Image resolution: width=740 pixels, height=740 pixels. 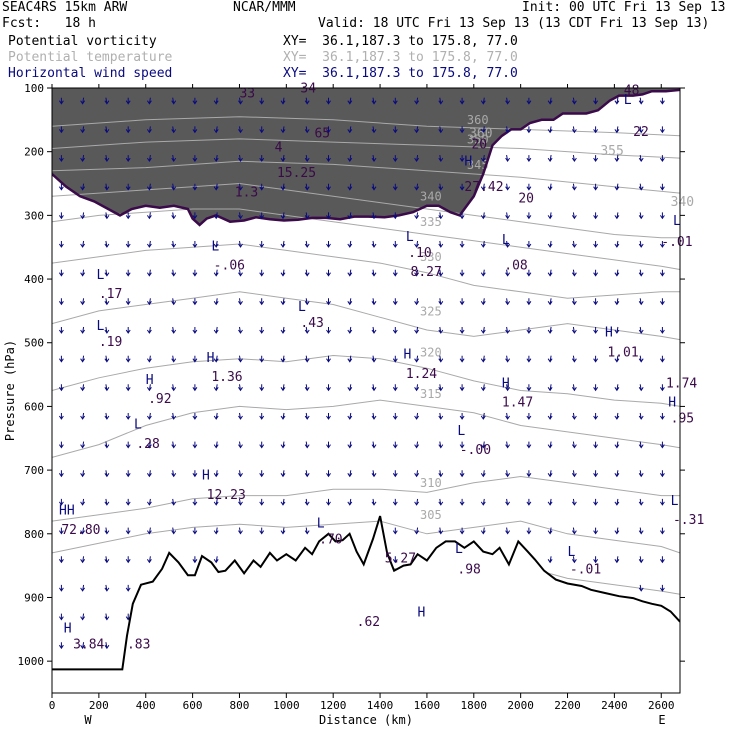 I want to click on annotation-value: 1.74, so click(x=681, y=383).